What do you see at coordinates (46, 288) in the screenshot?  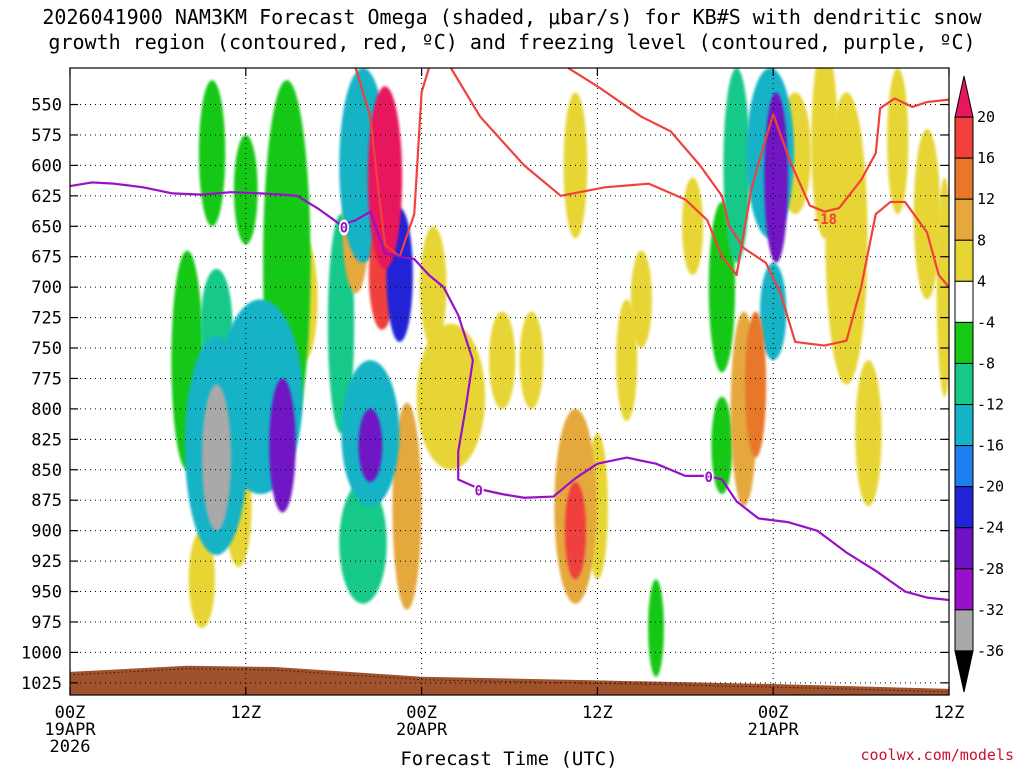 I see `y-tick-label: 700` at bounding box center [46, 288].